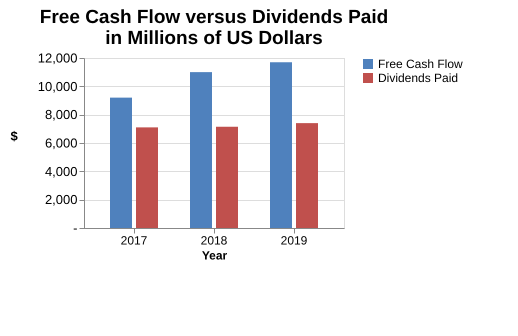 The height and width of the screenshot is (336, 518). I want to click on x-axis-title: Year, so click(215, 255).